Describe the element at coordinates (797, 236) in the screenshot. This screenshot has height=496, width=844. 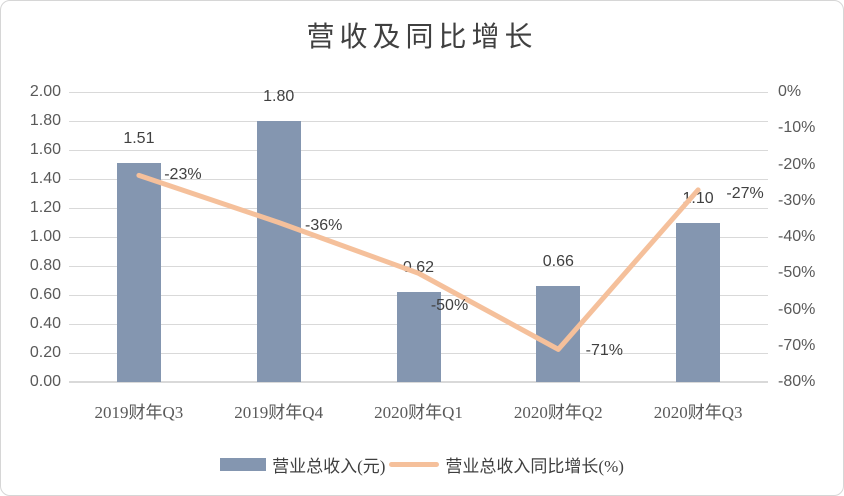
I see `y-axis-right-tick-label: -40%` at that location.